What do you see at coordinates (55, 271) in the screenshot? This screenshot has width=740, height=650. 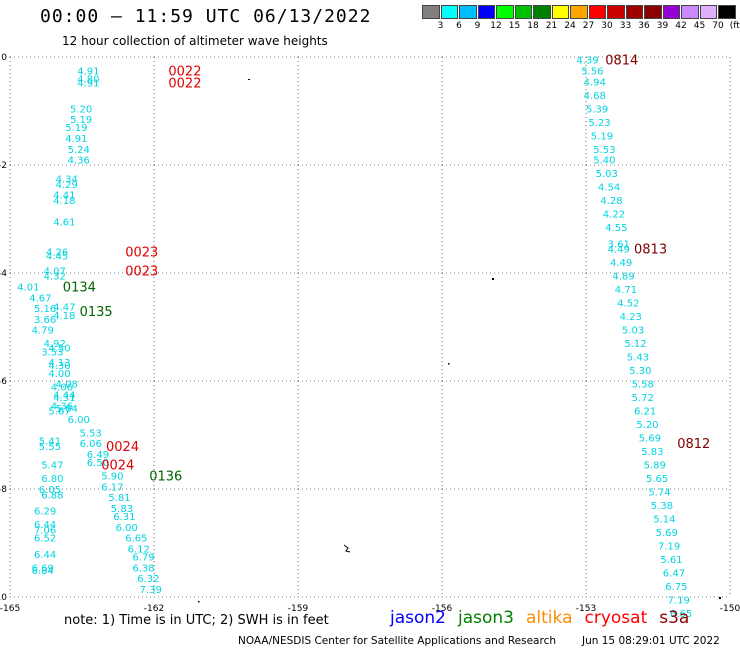 I see `swh-value-label: 4.07` at bounding box center [55, 271].